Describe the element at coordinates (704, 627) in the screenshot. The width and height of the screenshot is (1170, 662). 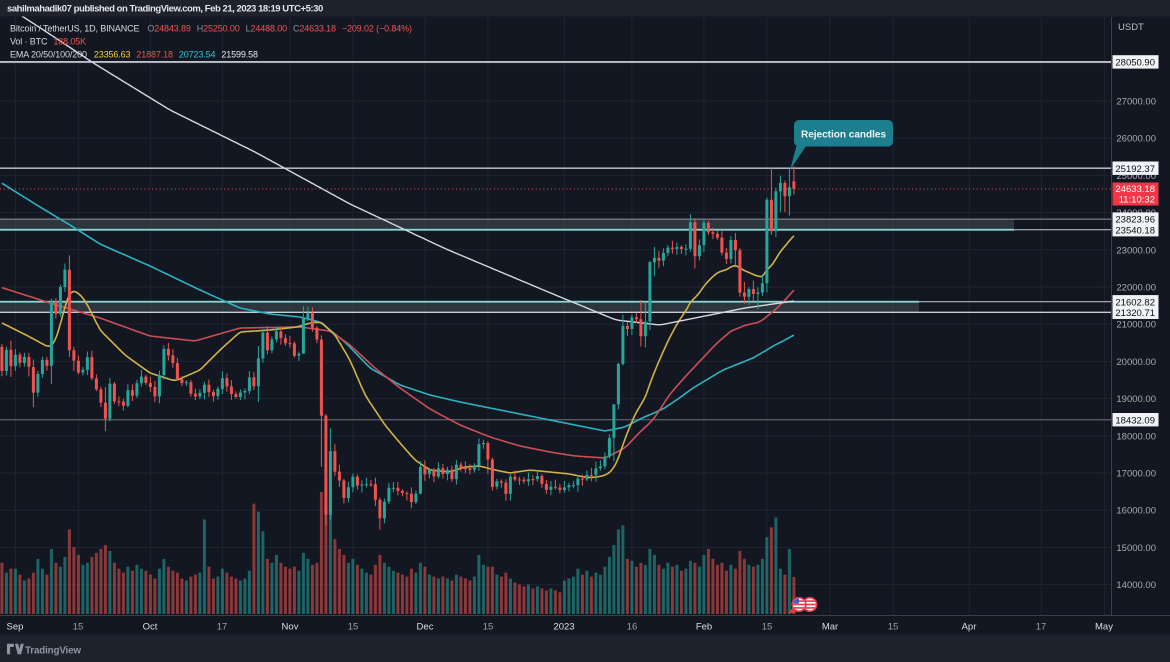
I see `svg-text: Feb` at that location.